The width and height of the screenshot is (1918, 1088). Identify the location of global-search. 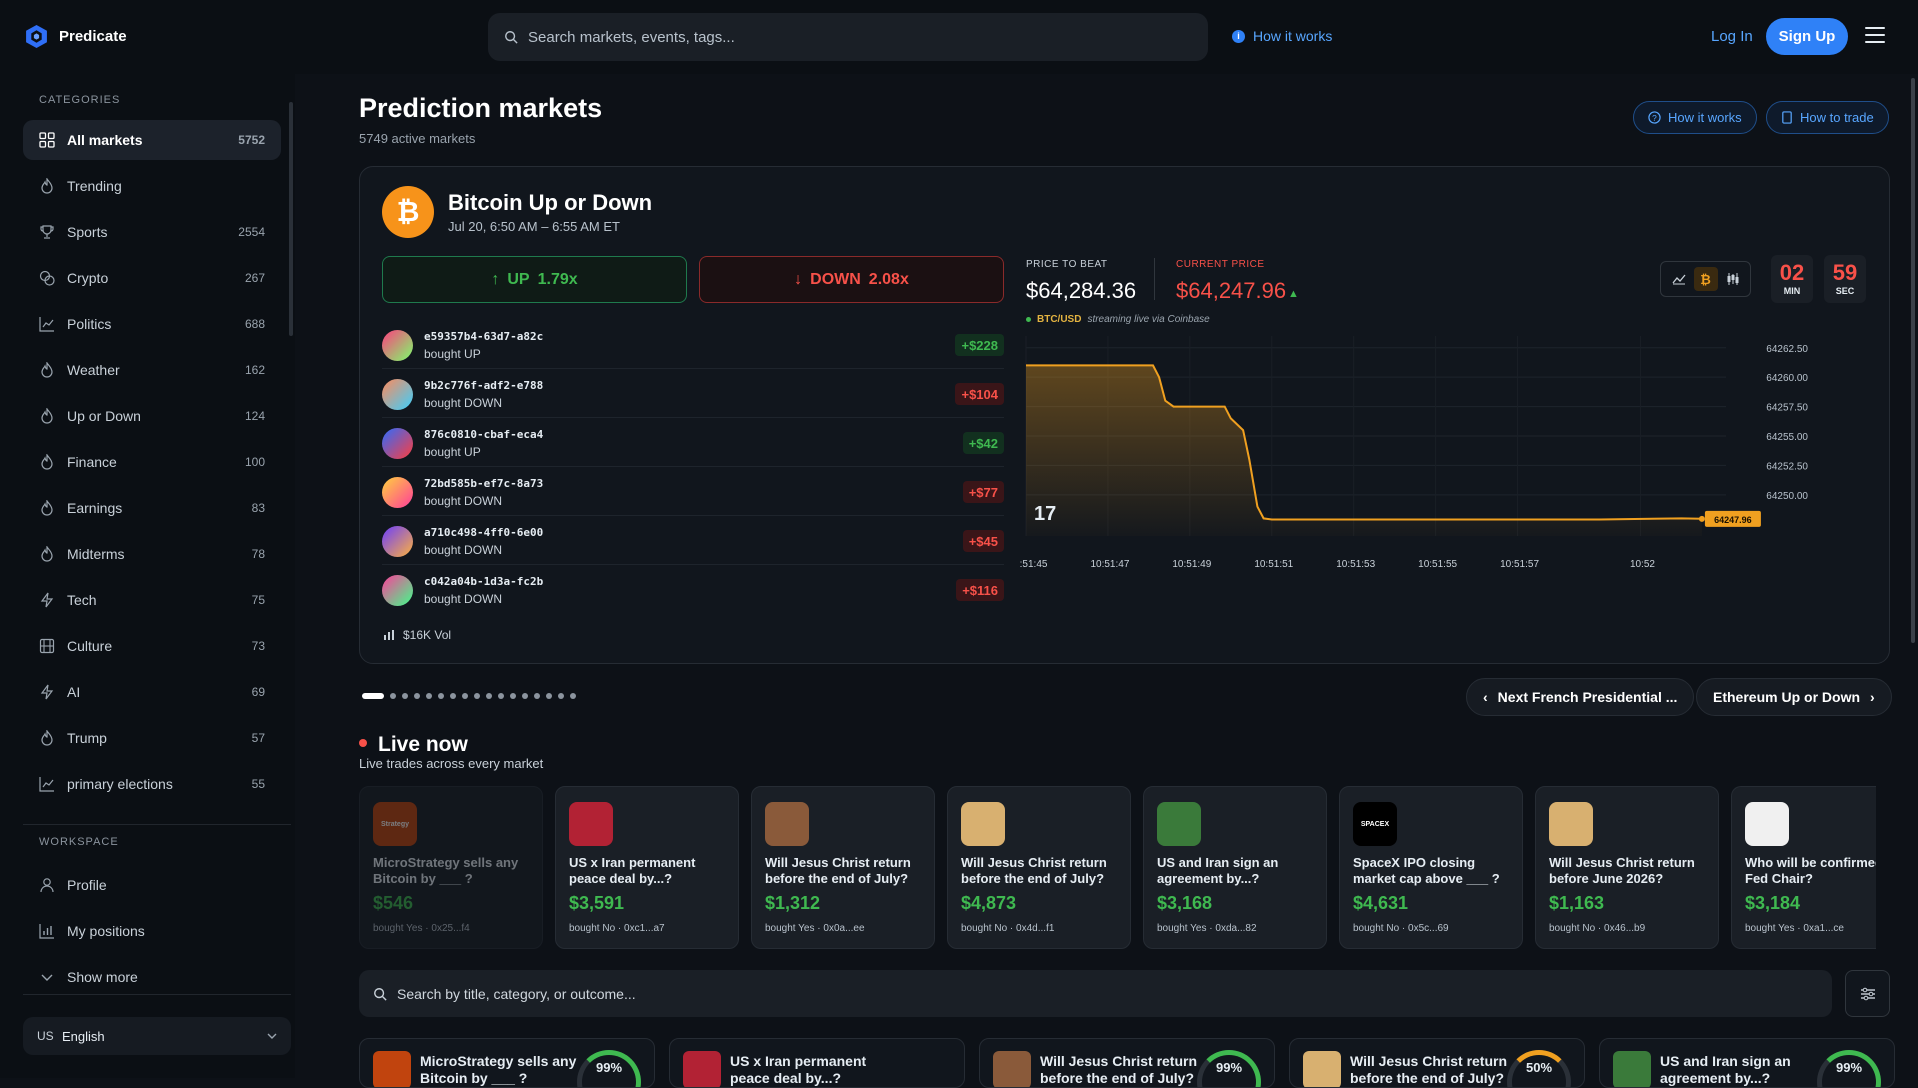
(848, 37).